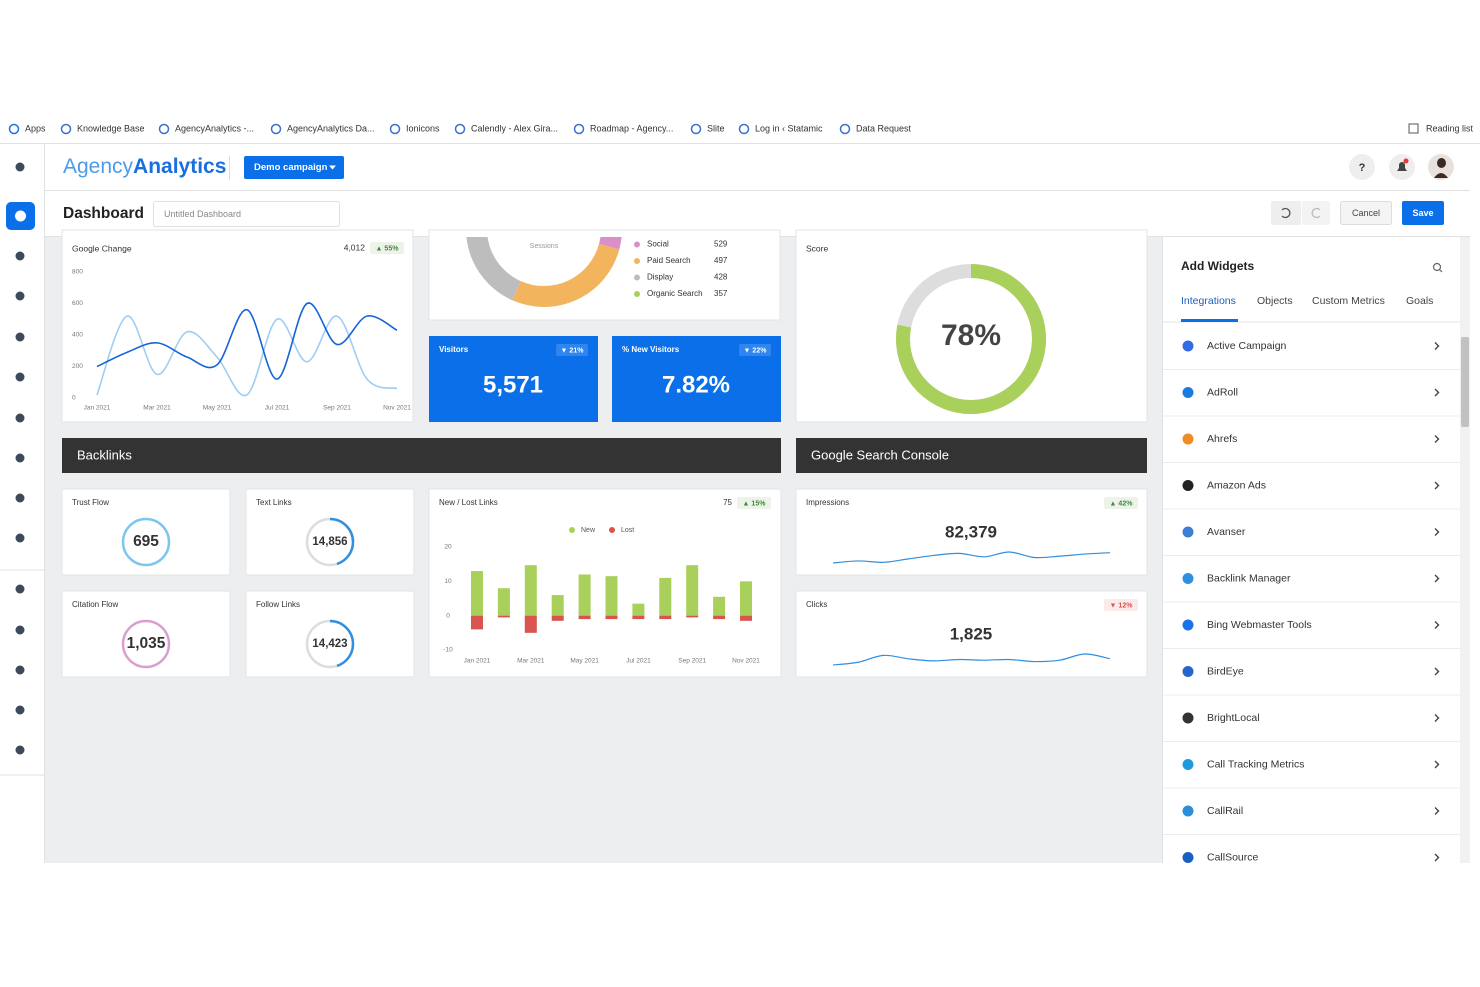  I want to click on integration-name: CallSource, so click(1233, 857).